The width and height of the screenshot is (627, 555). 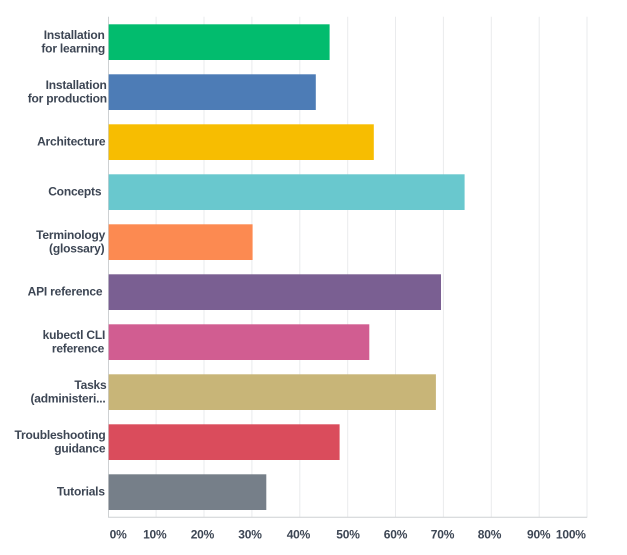 What do you see at coordinates (571, 535) in the screenshot?
I see `svg-text: 100%` at bounding box center [571, 535].